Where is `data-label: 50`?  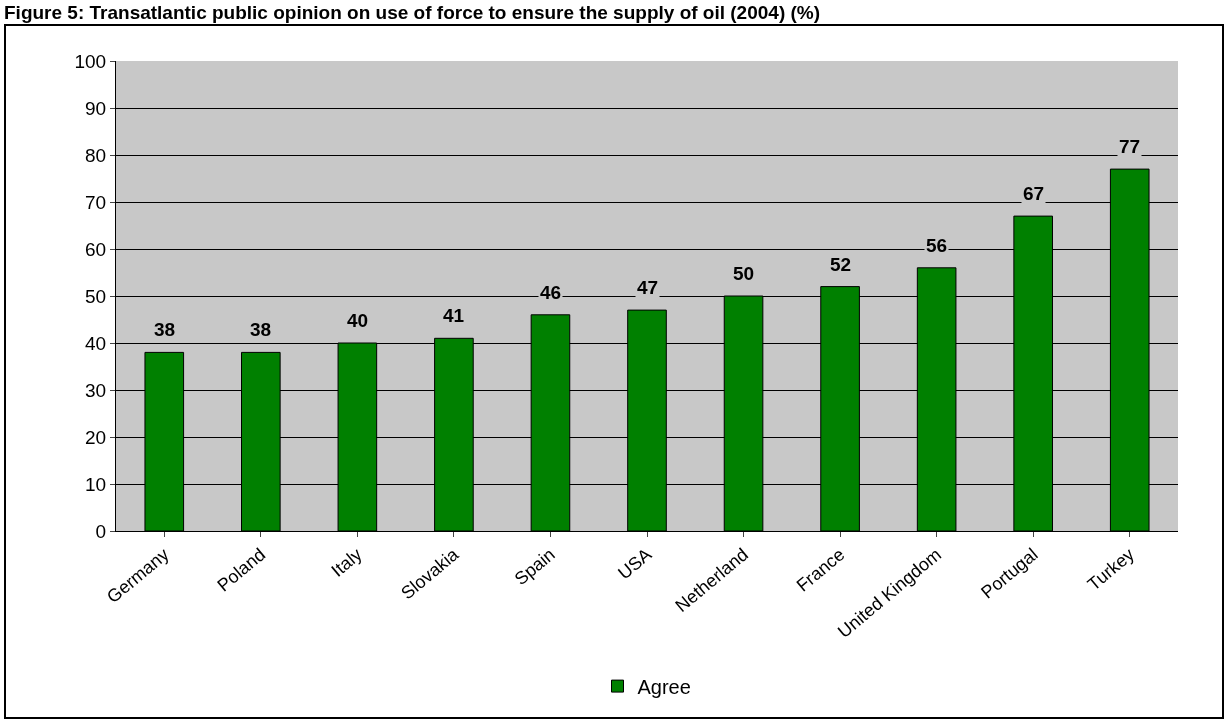 data-label: 50 is located at coordinates (744, 273).